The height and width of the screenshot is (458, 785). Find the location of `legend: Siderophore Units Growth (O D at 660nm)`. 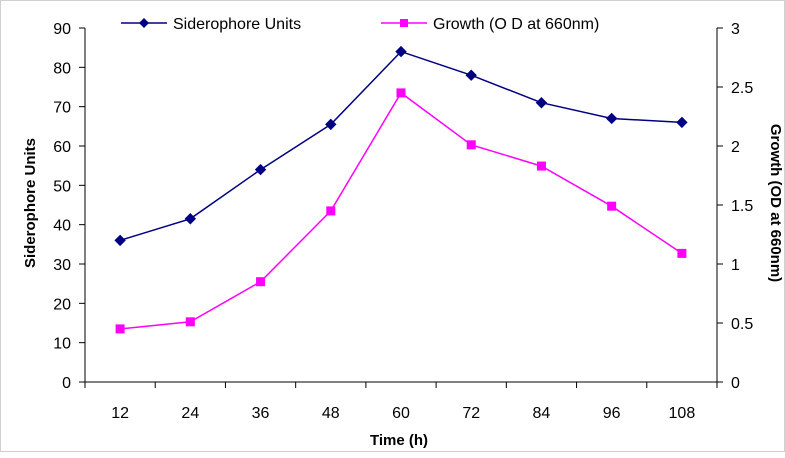

legend: Siderophore Units Growth (O D at 660nm) is located at coordinates (360, 24).